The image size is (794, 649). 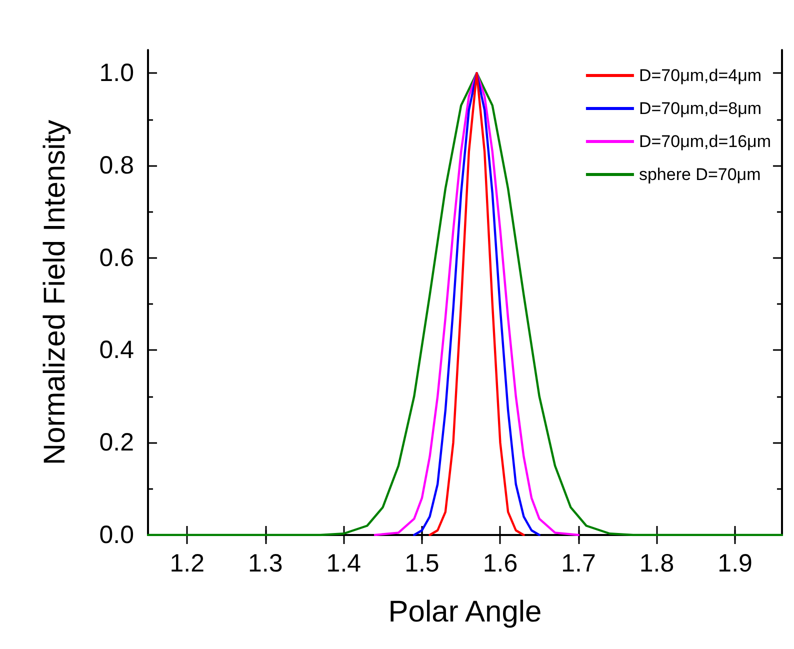 What do you see at coordinates (116, 165) in the screenshot?
I see `y-tick-label: 0.8` at bounding box center [116, 165].